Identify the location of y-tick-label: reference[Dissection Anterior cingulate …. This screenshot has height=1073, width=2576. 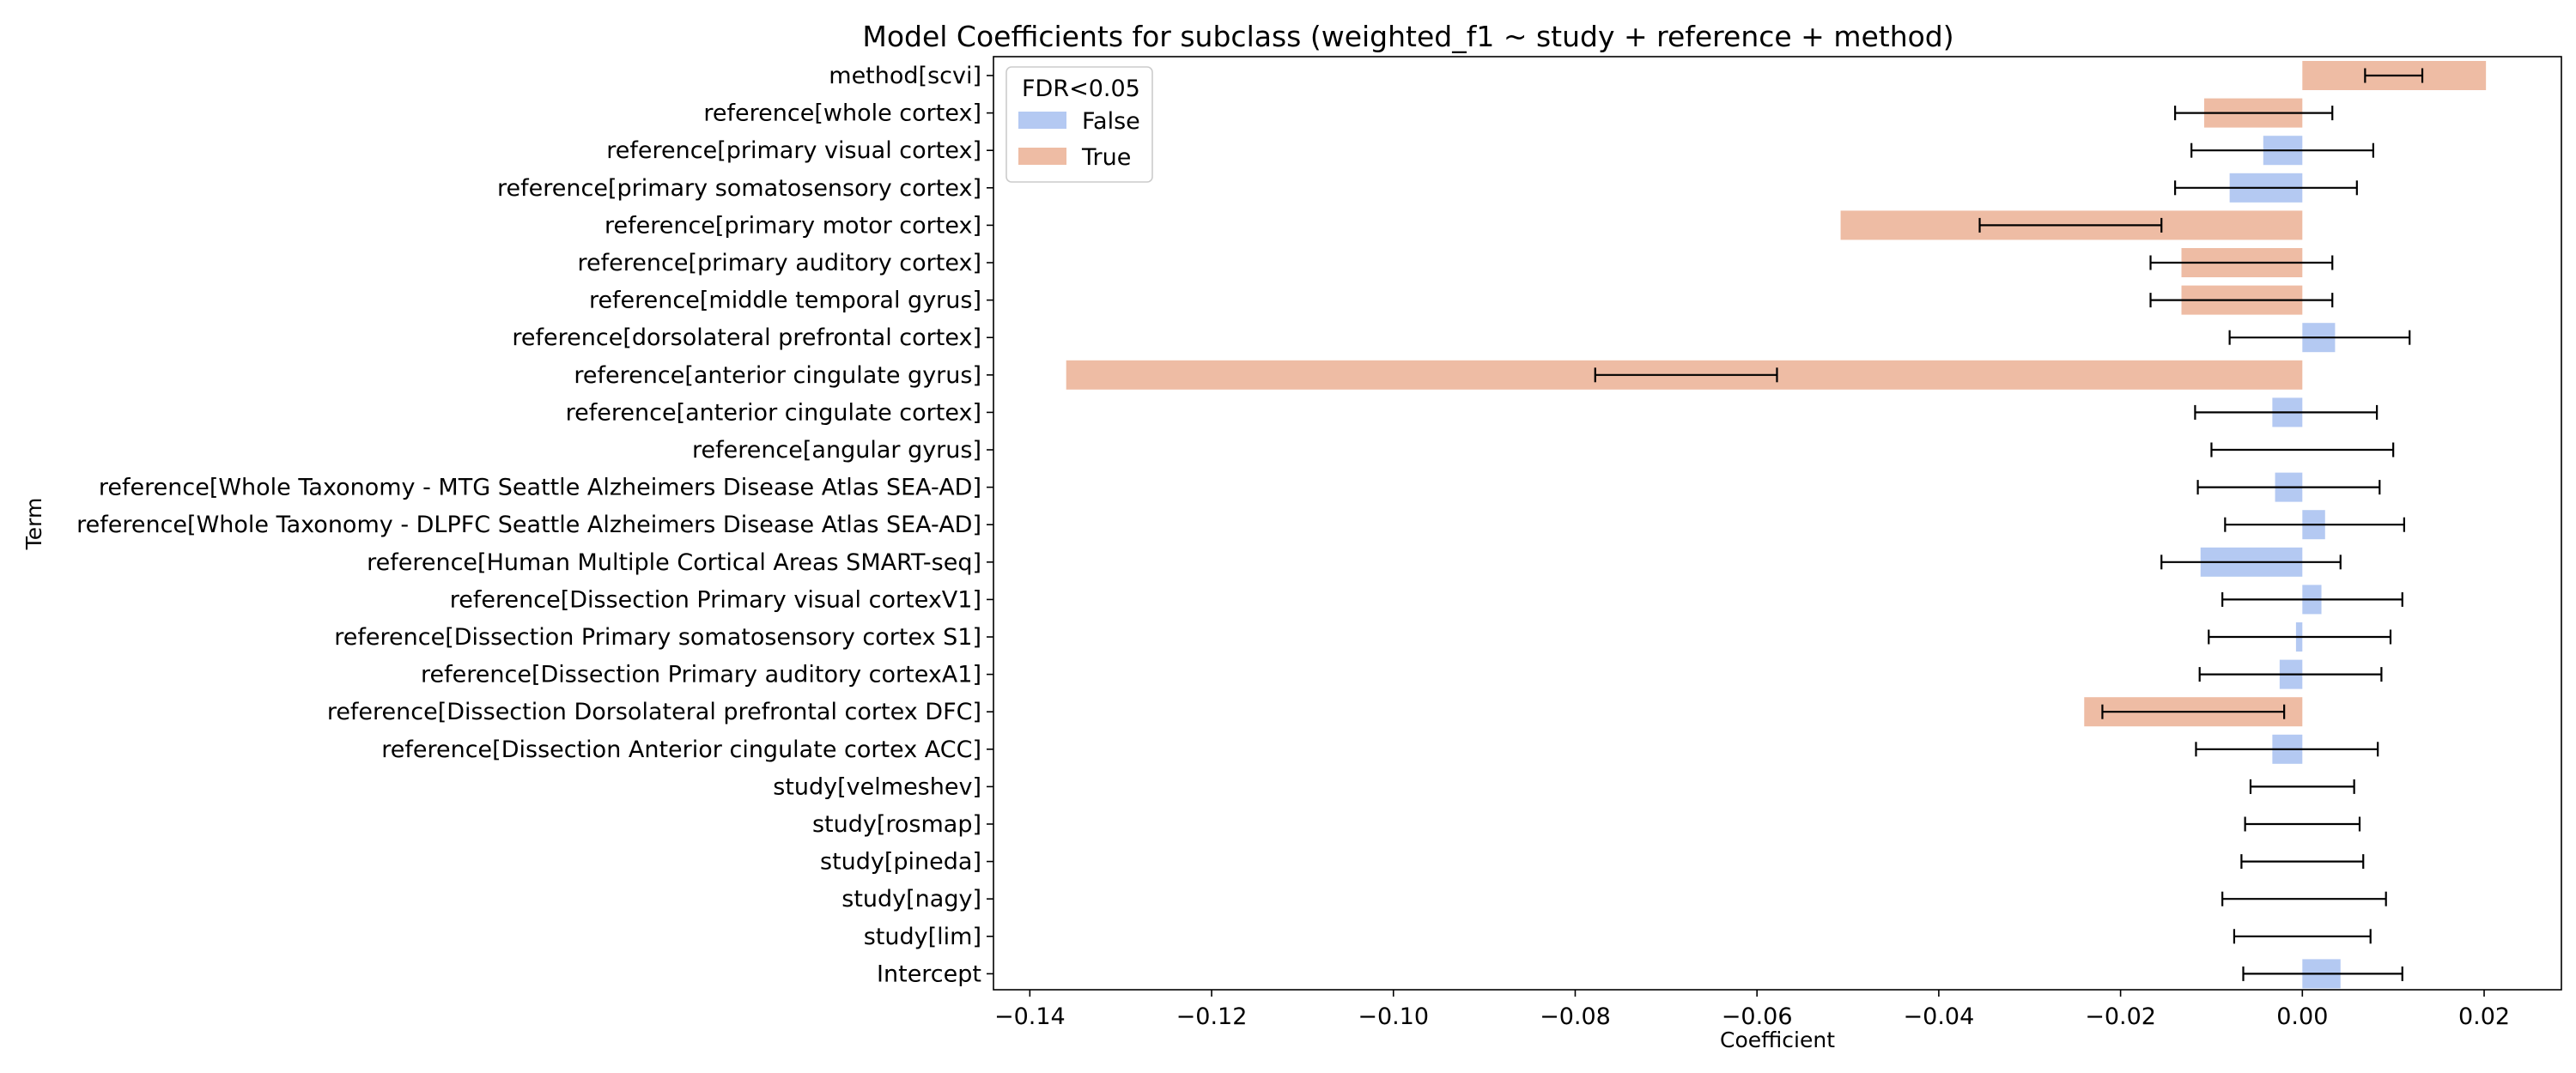
(681, 750).